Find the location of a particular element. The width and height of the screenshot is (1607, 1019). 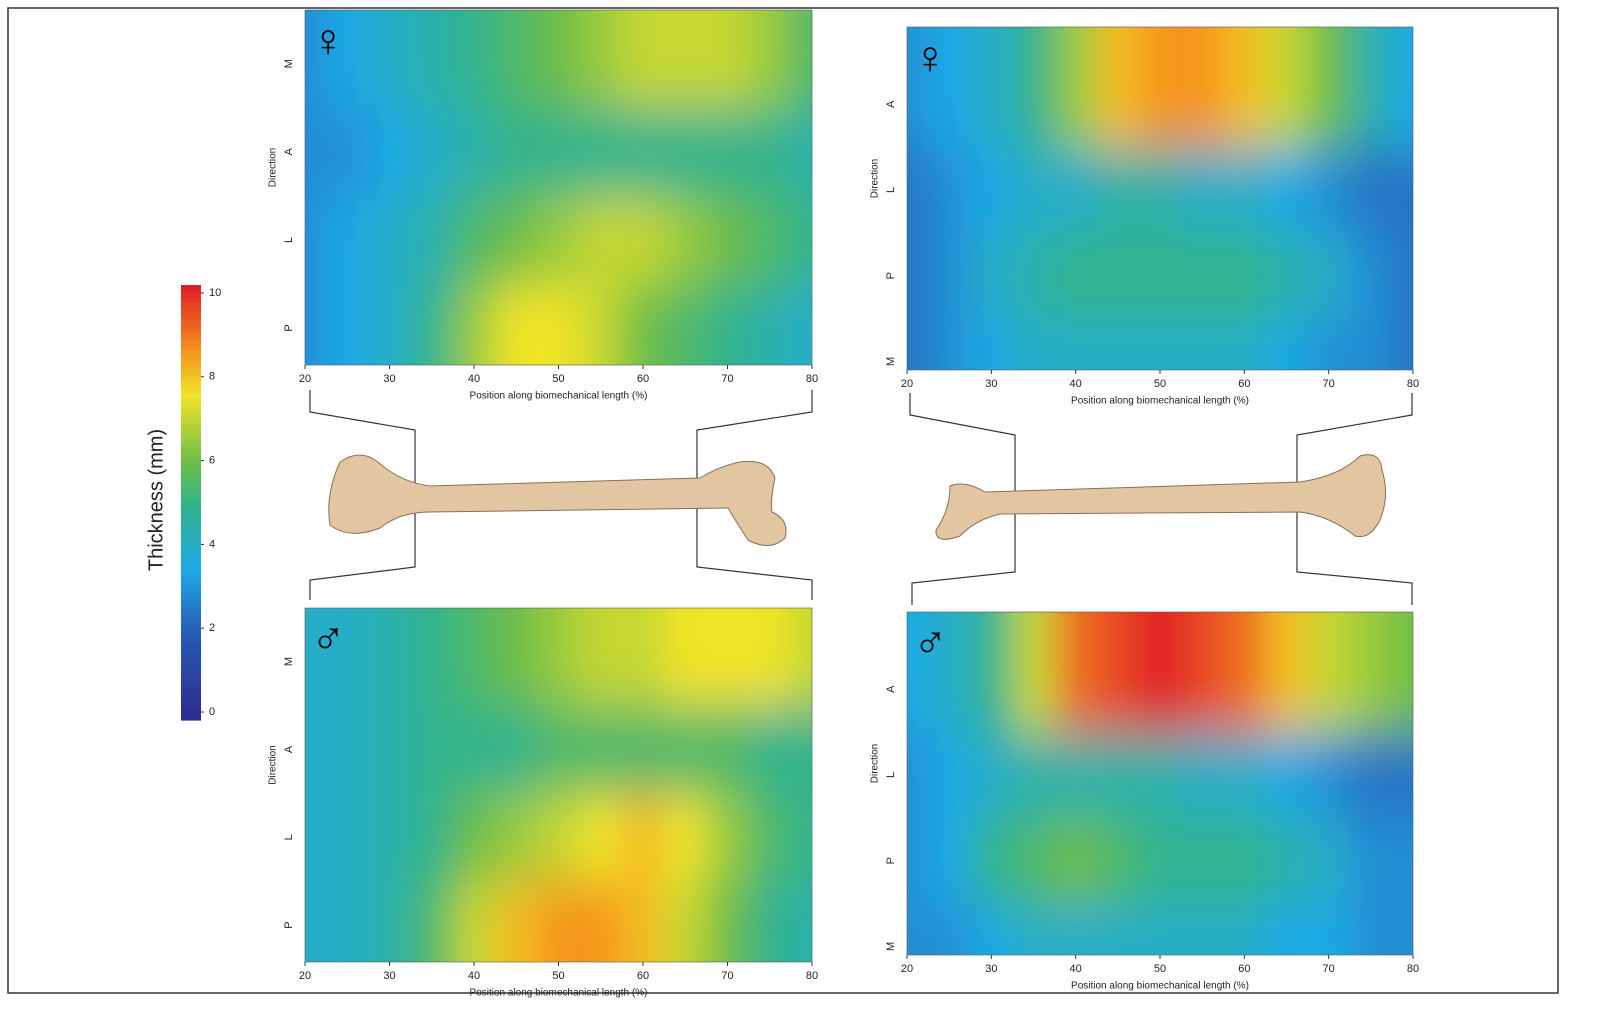

heatmap-cells is located at coordinates (1160, 198).